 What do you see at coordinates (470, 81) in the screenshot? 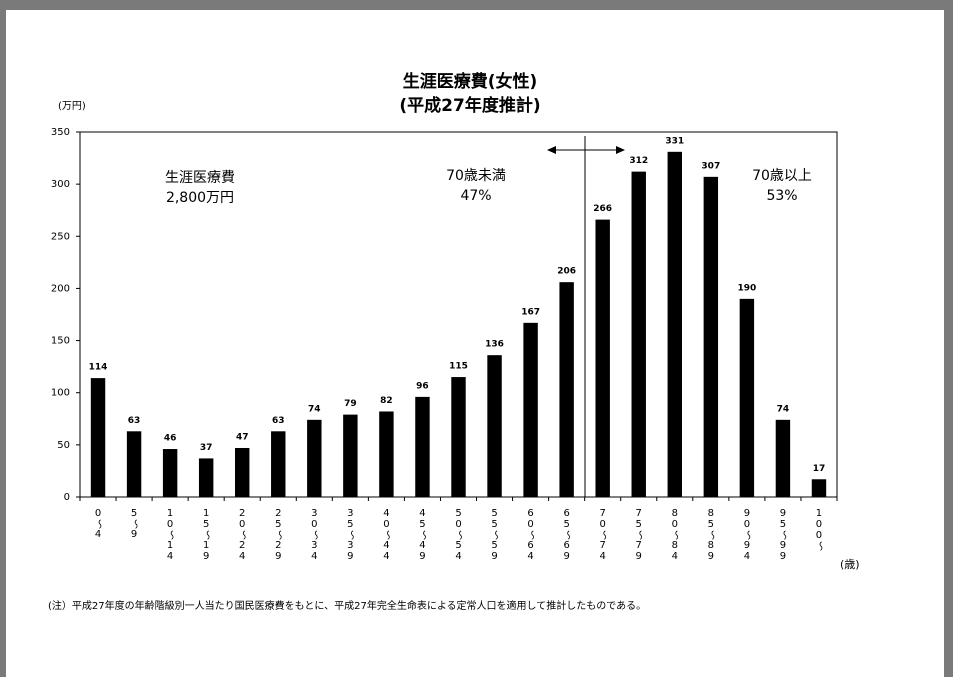
I see `chart-title: 生涯医療費(女性)` at bounding box center [470, 81].